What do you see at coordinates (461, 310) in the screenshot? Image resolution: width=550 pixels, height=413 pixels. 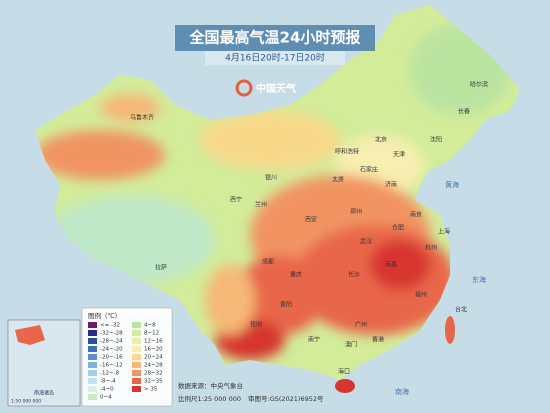 I see `city: 台北` at bounding box center [461, 310].